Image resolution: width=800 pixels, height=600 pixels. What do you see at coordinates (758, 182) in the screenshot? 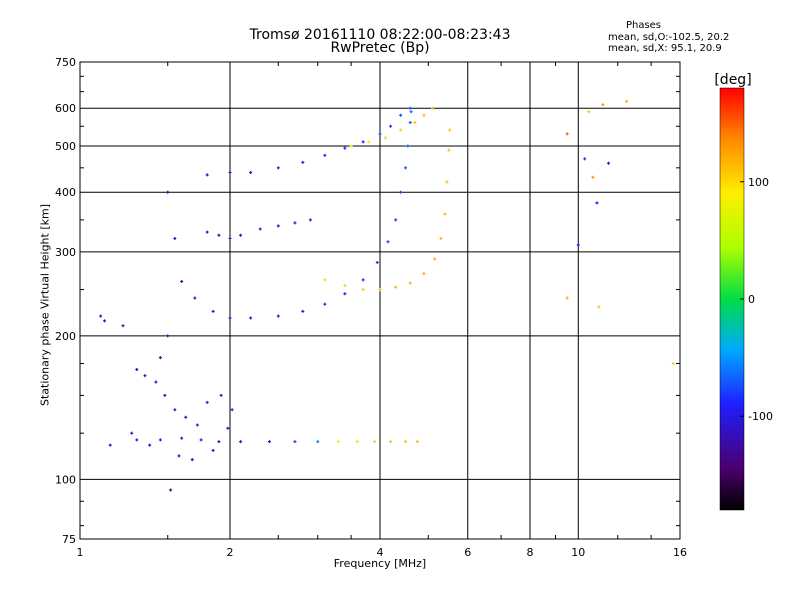
I see `colorbar-tick-label: 100` at bounding box center [758, 182].